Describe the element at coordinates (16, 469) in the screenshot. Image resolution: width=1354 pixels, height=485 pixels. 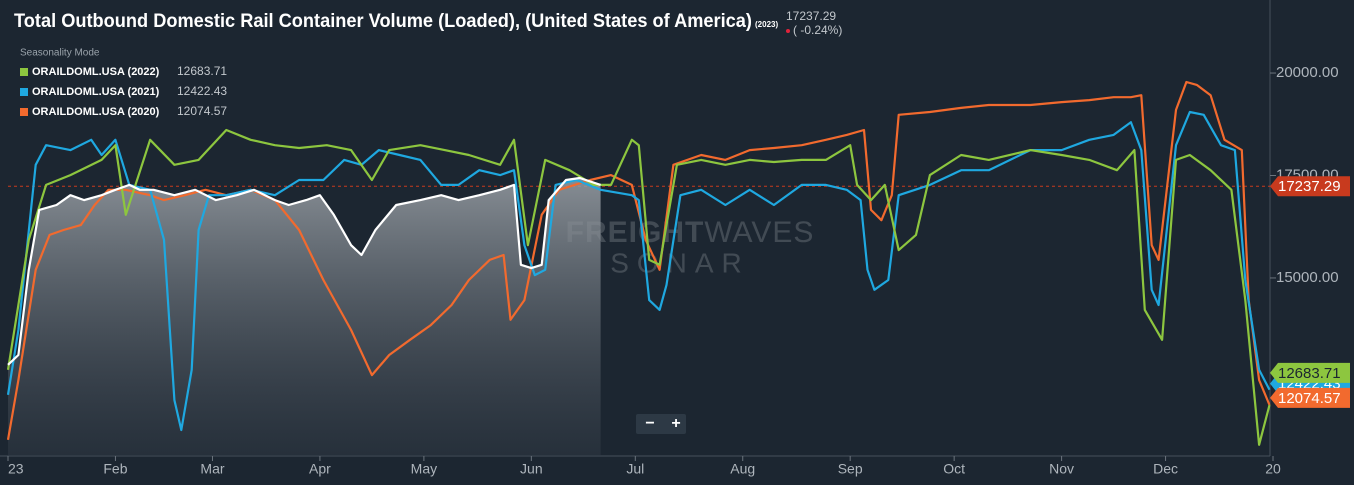
I see `x-tick-label: 23` at that location.